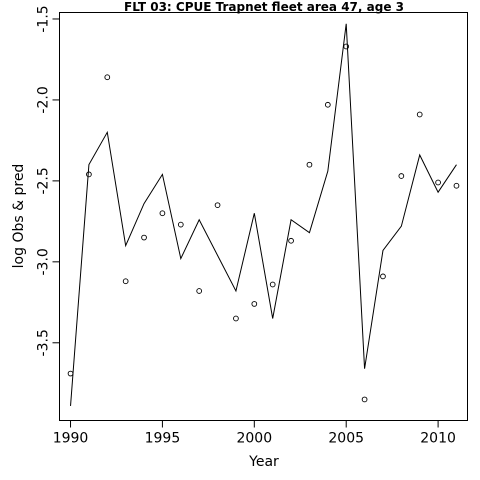 The width and height of the screenshot is (480, 480). I want to click on x-axis-label: Year, so click(263, 462).